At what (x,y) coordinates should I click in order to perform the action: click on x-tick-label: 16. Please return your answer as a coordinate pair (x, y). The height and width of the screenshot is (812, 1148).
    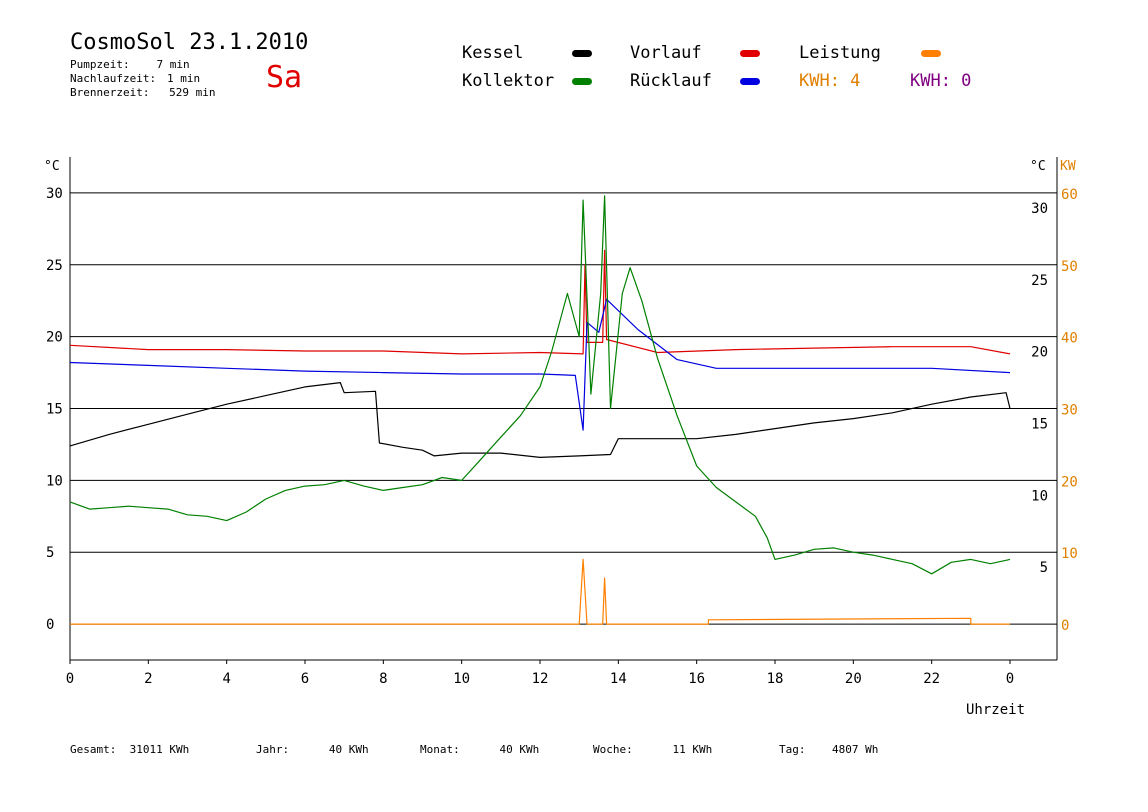
    Looking at the image, I should click on (696, 679).